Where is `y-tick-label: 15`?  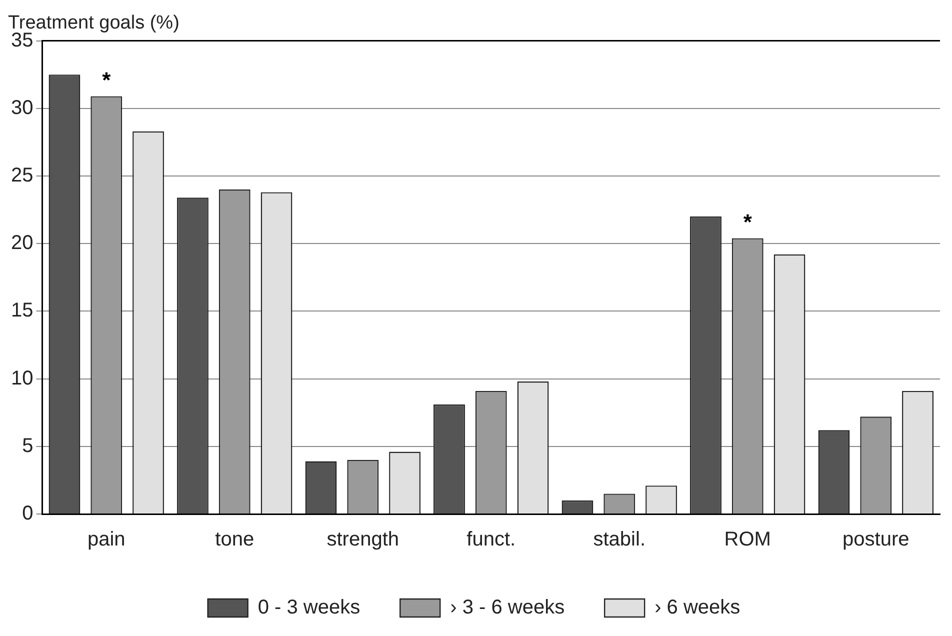
y-tick-label: 15 is located at coordinates (22, 311).